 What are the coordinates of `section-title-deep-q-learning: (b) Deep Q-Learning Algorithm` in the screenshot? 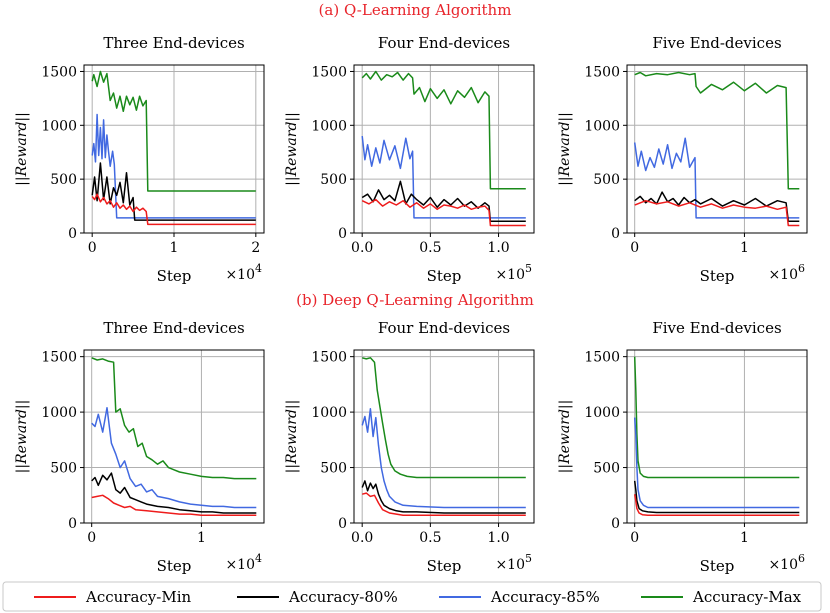 It's located at (415, 300).